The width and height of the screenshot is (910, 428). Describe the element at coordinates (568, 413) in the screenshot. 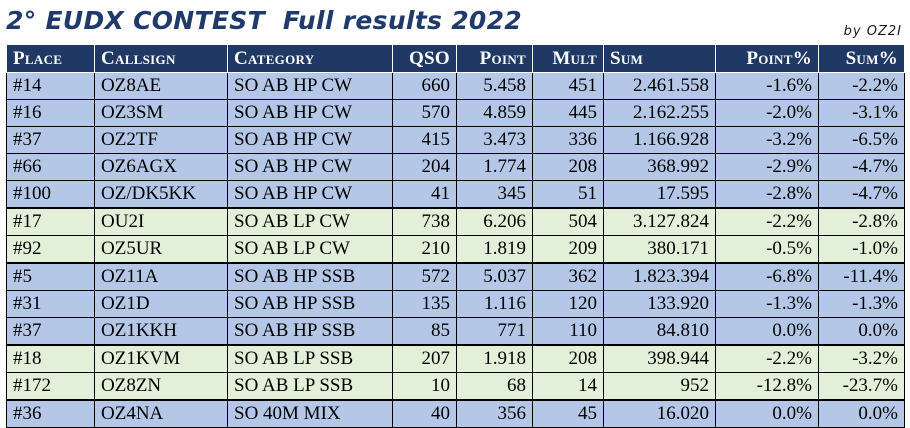

I see `mult-cell: 45` at that location.